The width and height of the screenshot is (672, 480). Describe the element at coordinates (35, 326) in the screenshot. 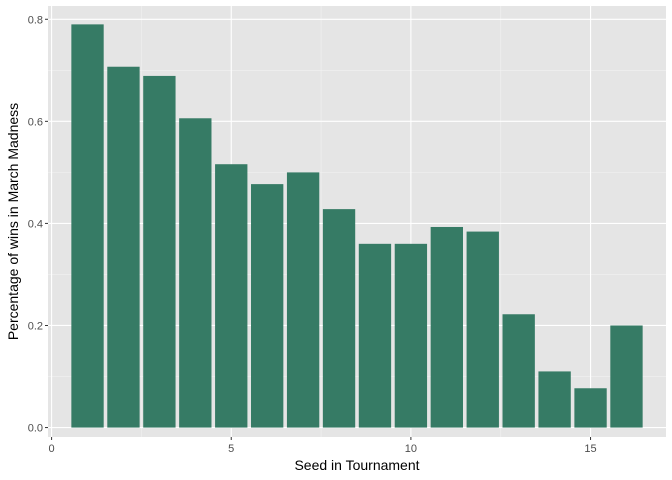

I see `y-tick-label: 0.2` at that location.